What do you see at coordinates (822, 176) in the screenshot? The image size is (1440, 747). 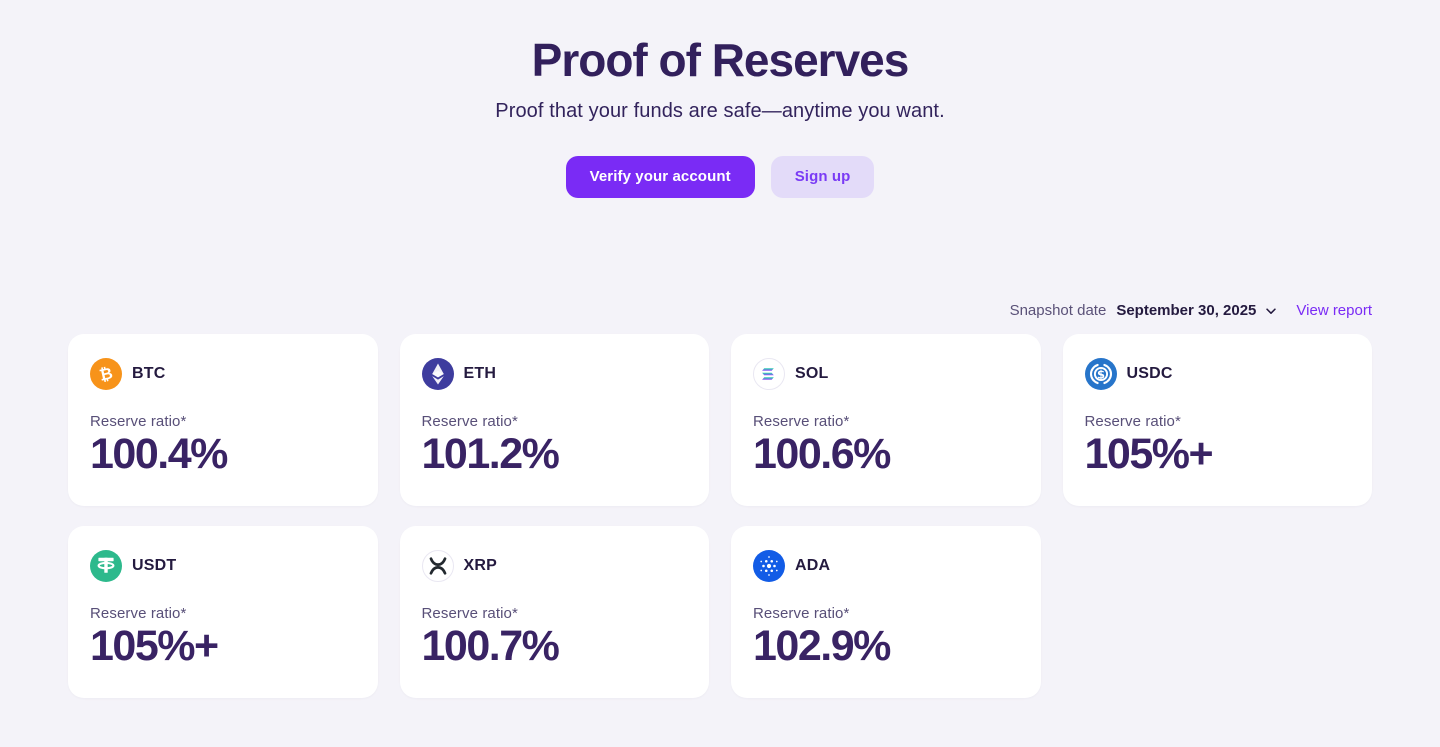 I see `sign-up-button: Sign up` at bounding box center [822, 176].